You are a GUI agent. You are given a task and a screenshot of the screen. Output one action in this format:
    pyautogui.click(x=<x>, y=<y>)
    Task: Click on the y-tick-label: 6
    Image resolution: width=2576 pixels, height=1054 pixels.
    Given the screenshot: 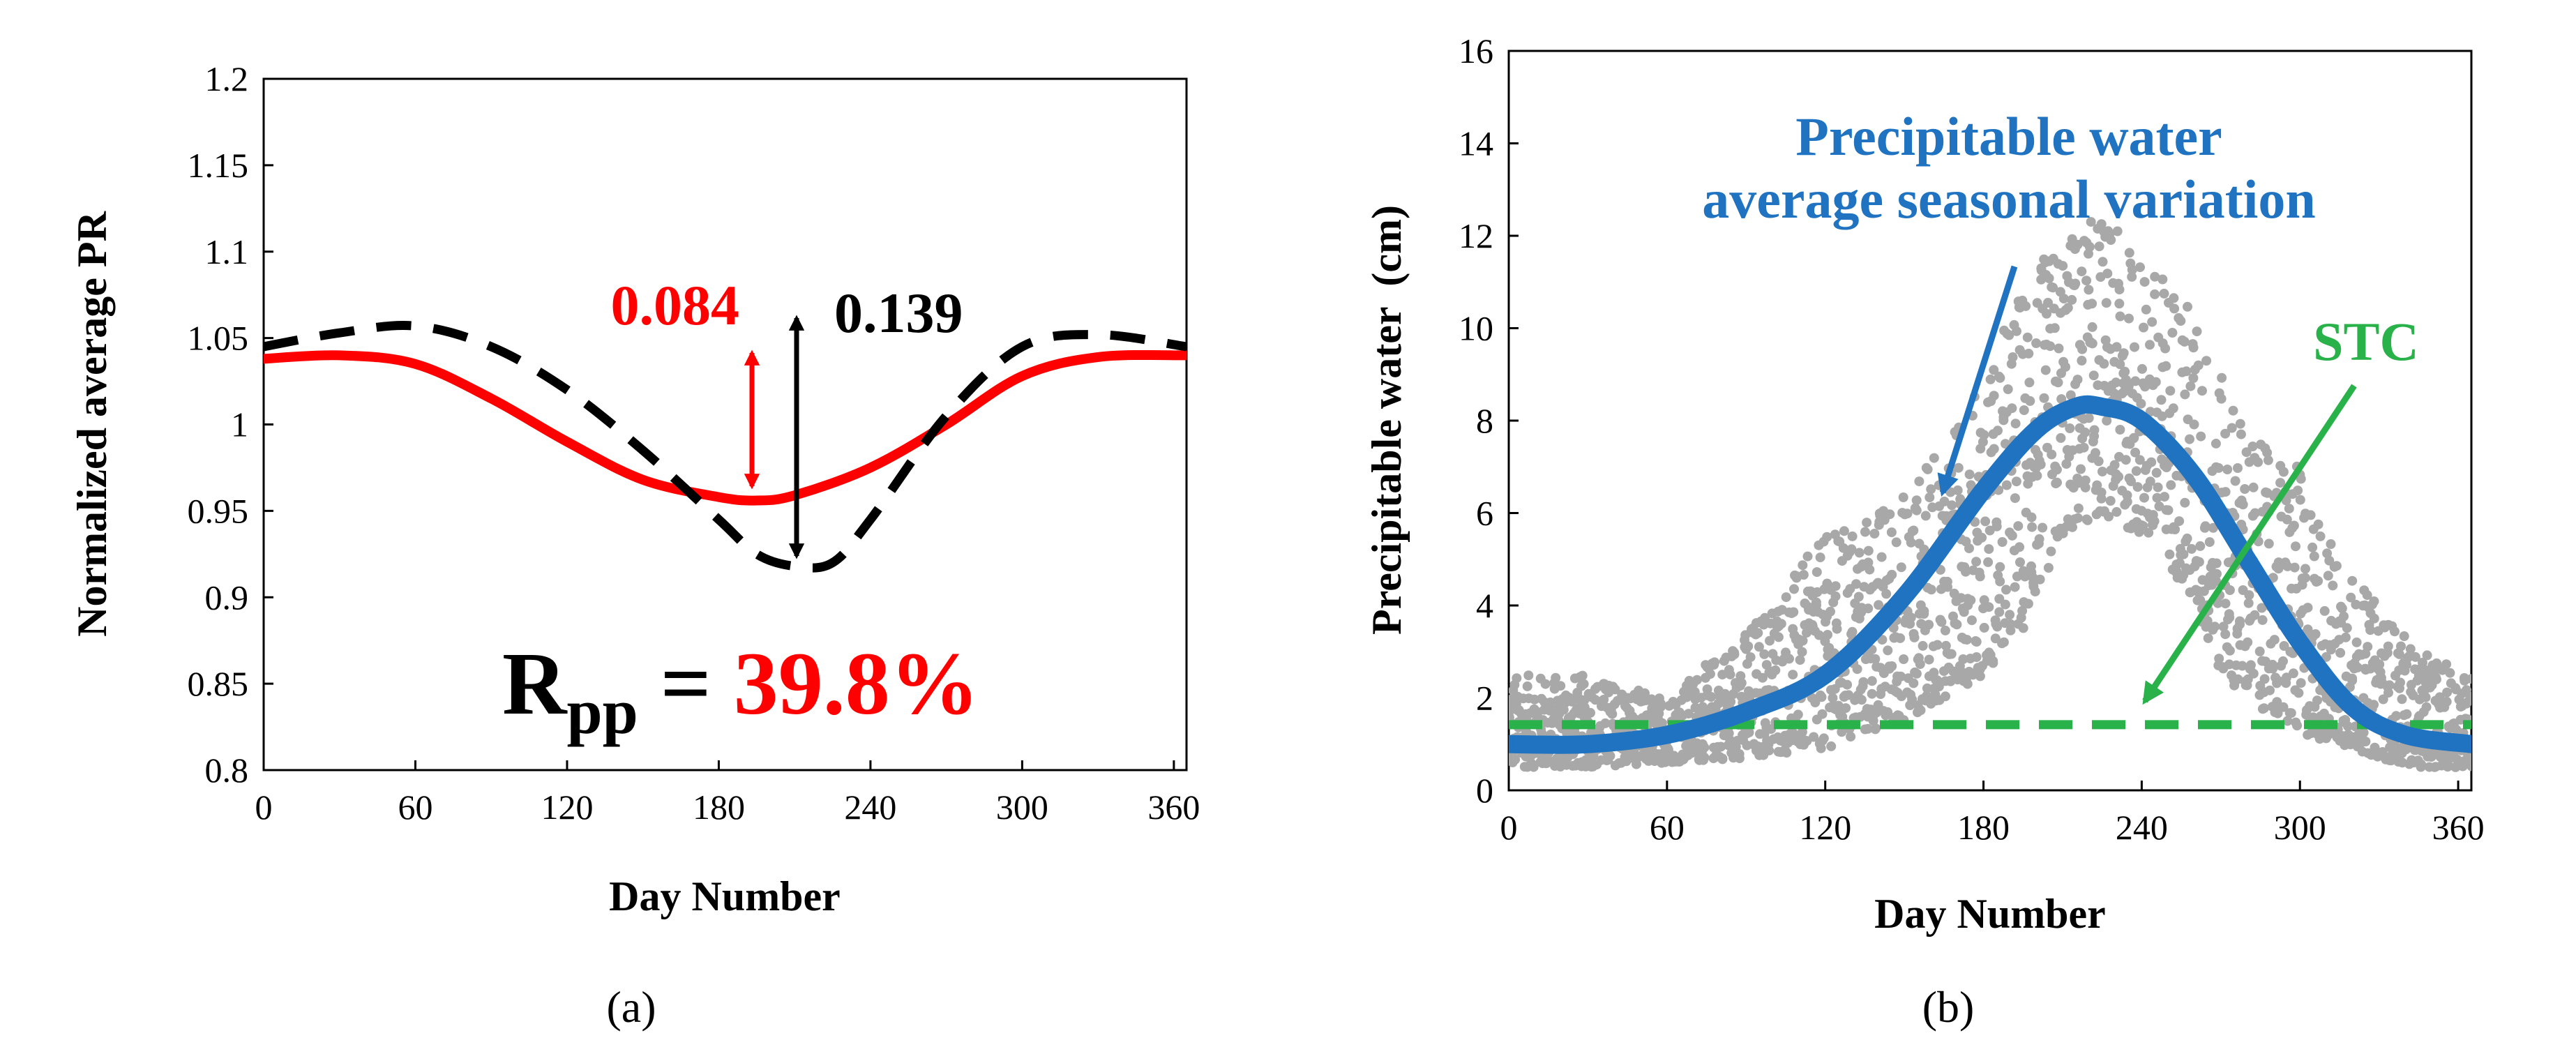 What is the action you would take?
    pyautogui.click(x=1484, y=513)
    